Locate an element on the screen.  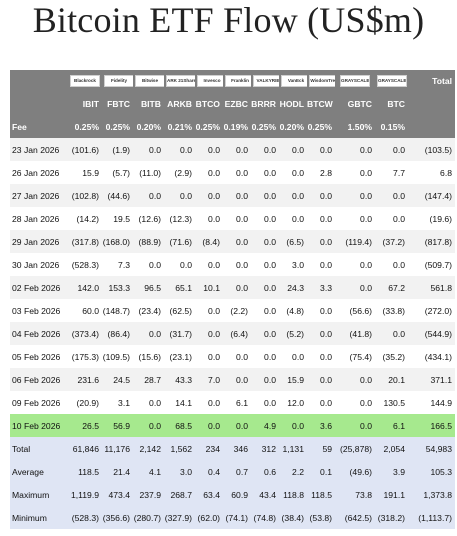
value-cell: 2.8 is located at coordinates (326, 172).